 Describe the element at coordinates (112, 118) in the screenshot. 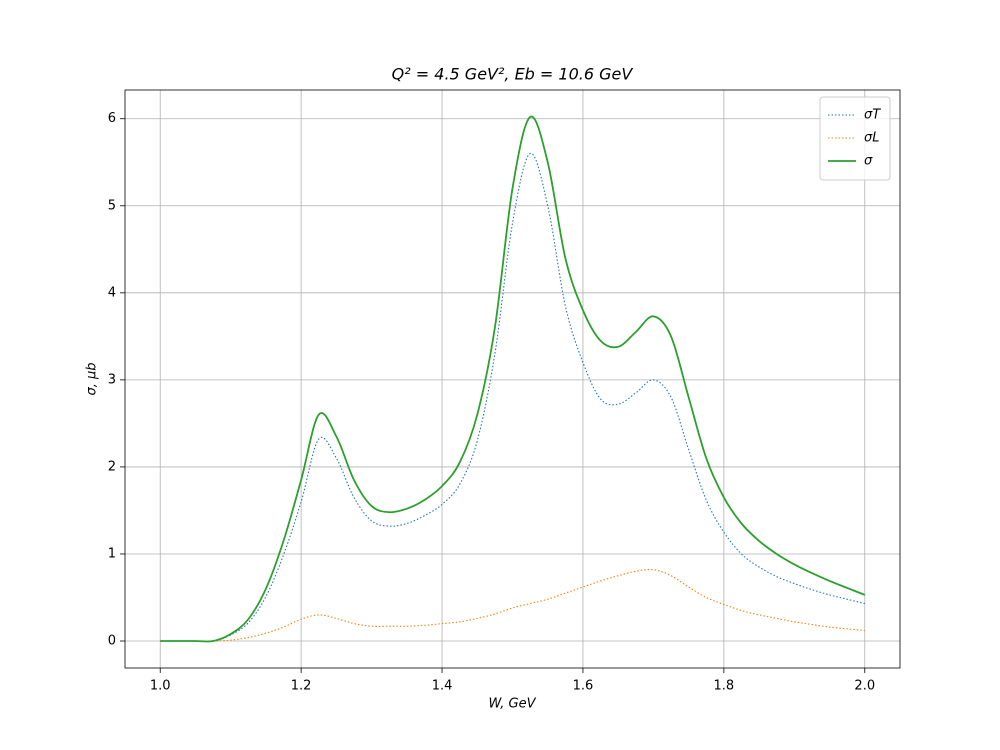

I see `y-tick-label: 6` at that location.